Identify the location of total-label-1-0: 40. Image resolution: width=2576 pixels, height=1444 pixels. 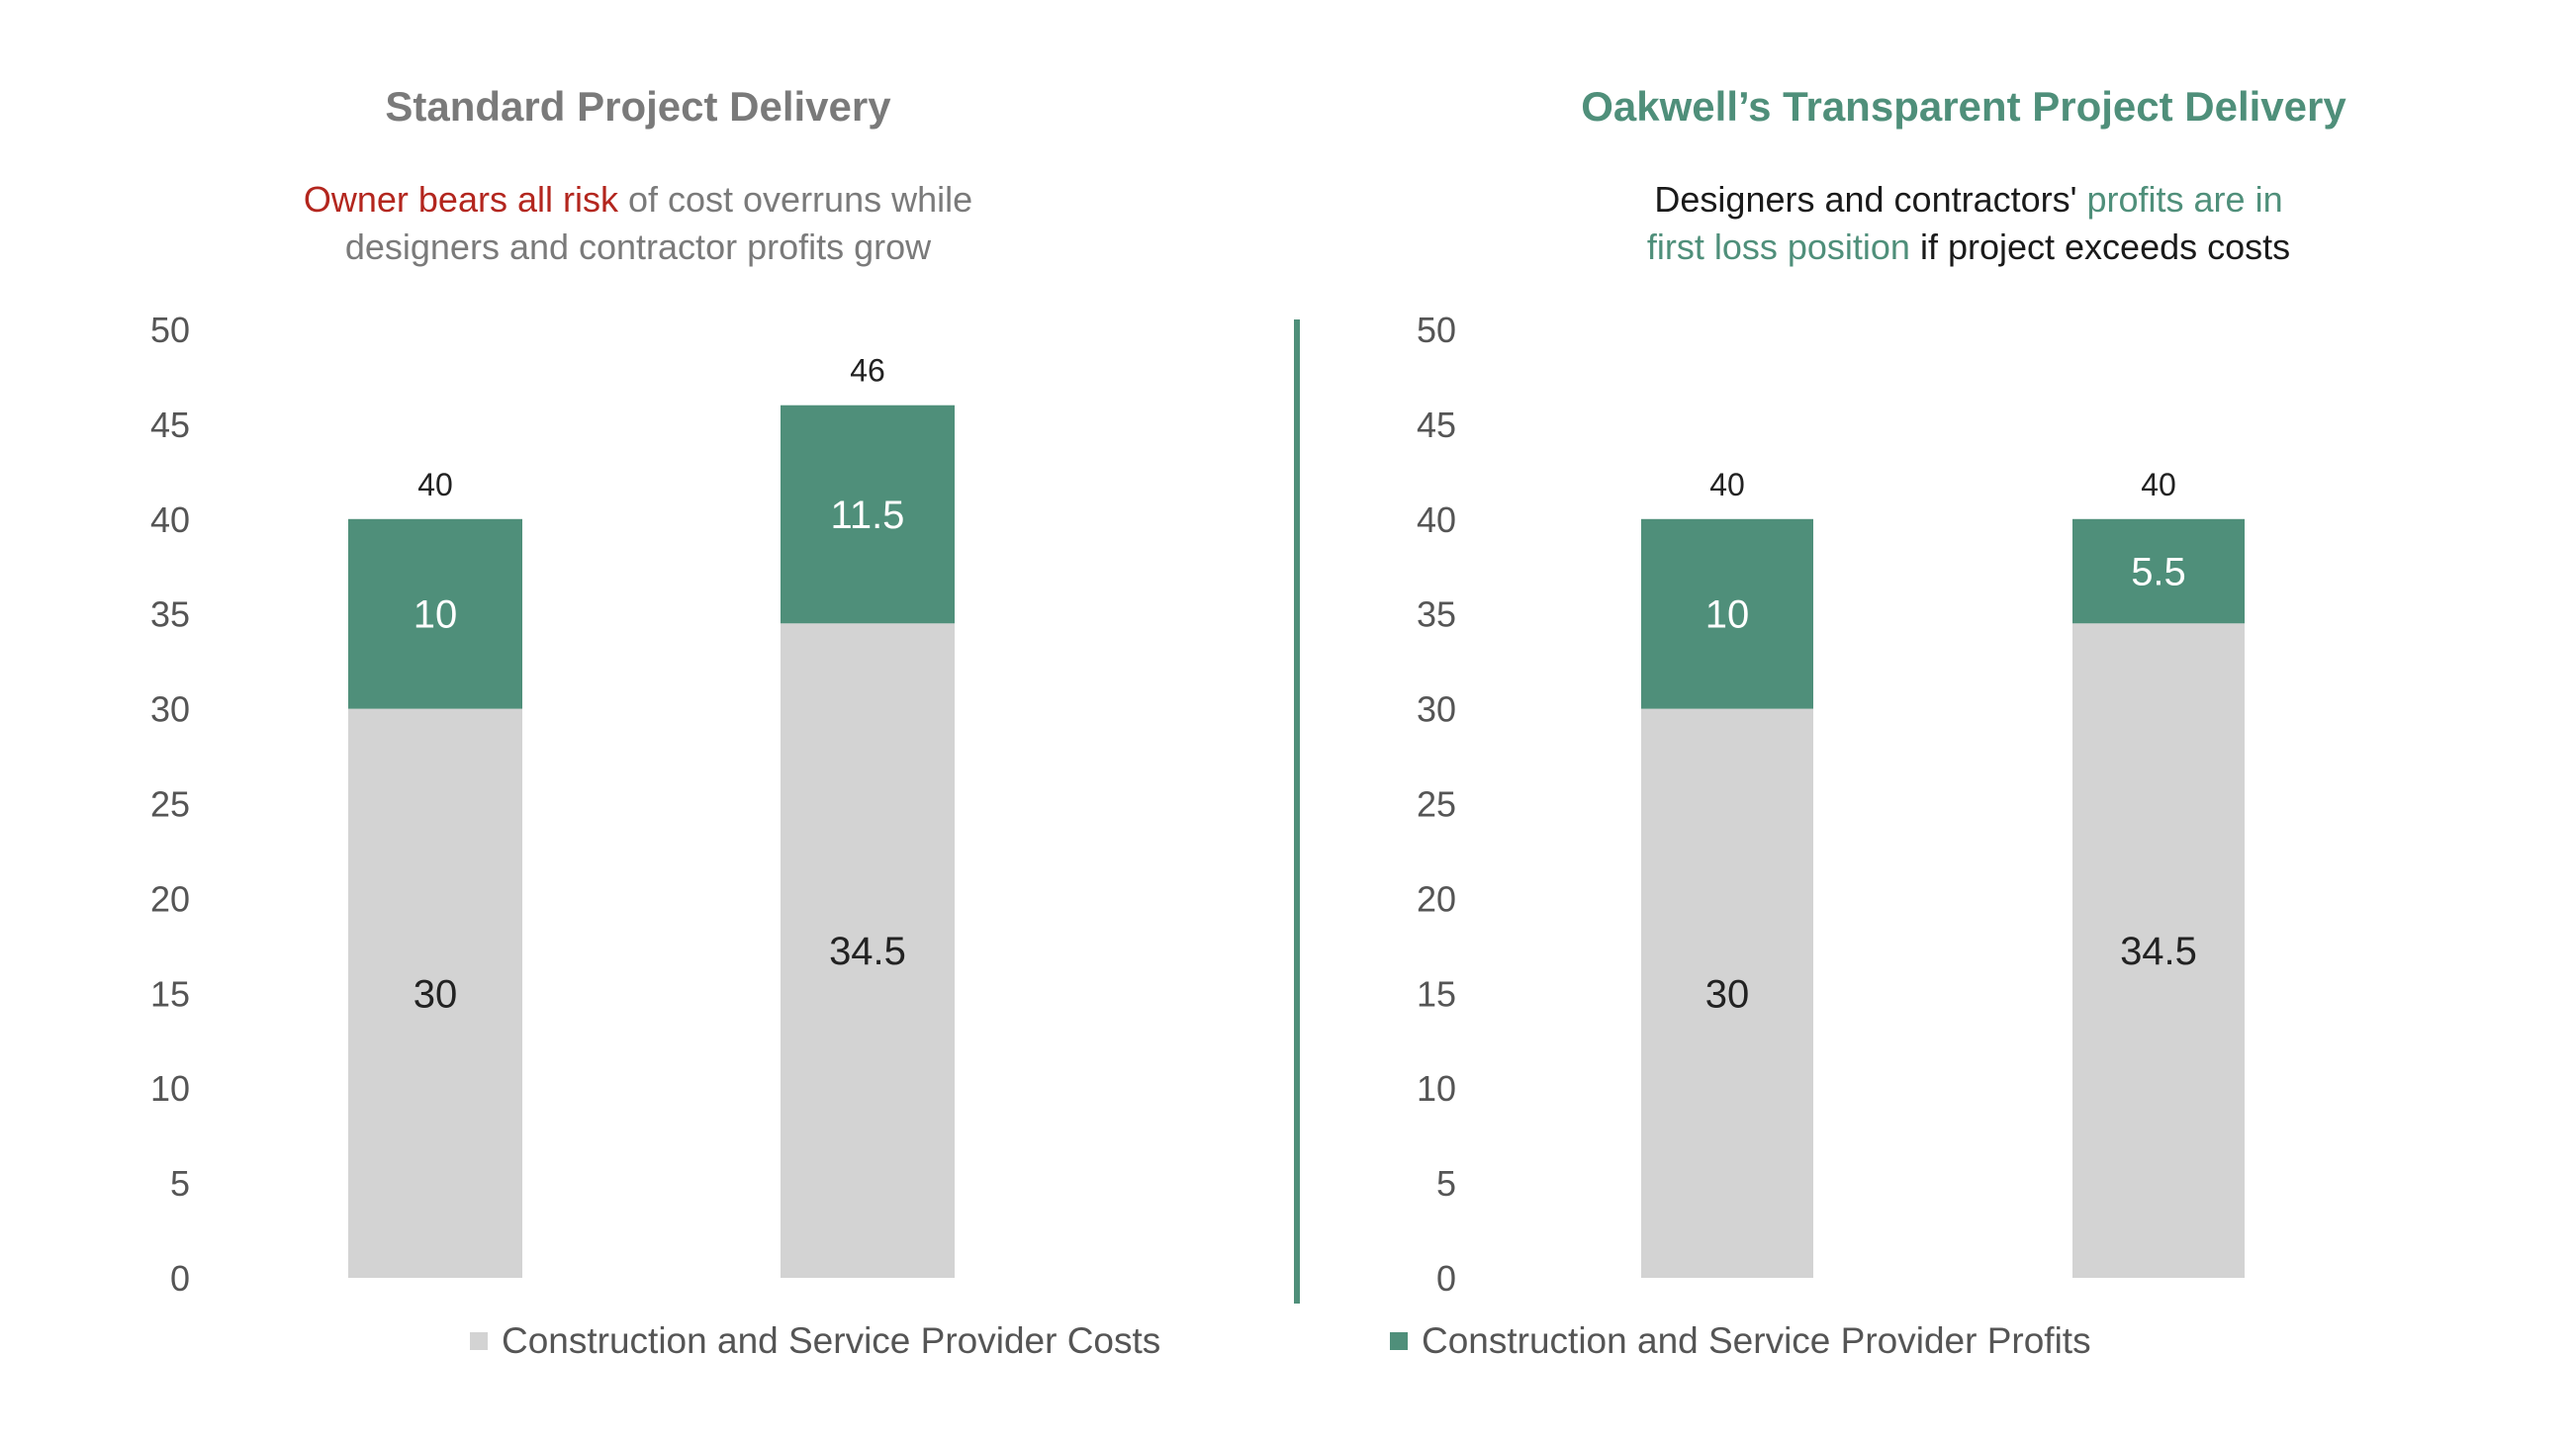
(1727, 484).